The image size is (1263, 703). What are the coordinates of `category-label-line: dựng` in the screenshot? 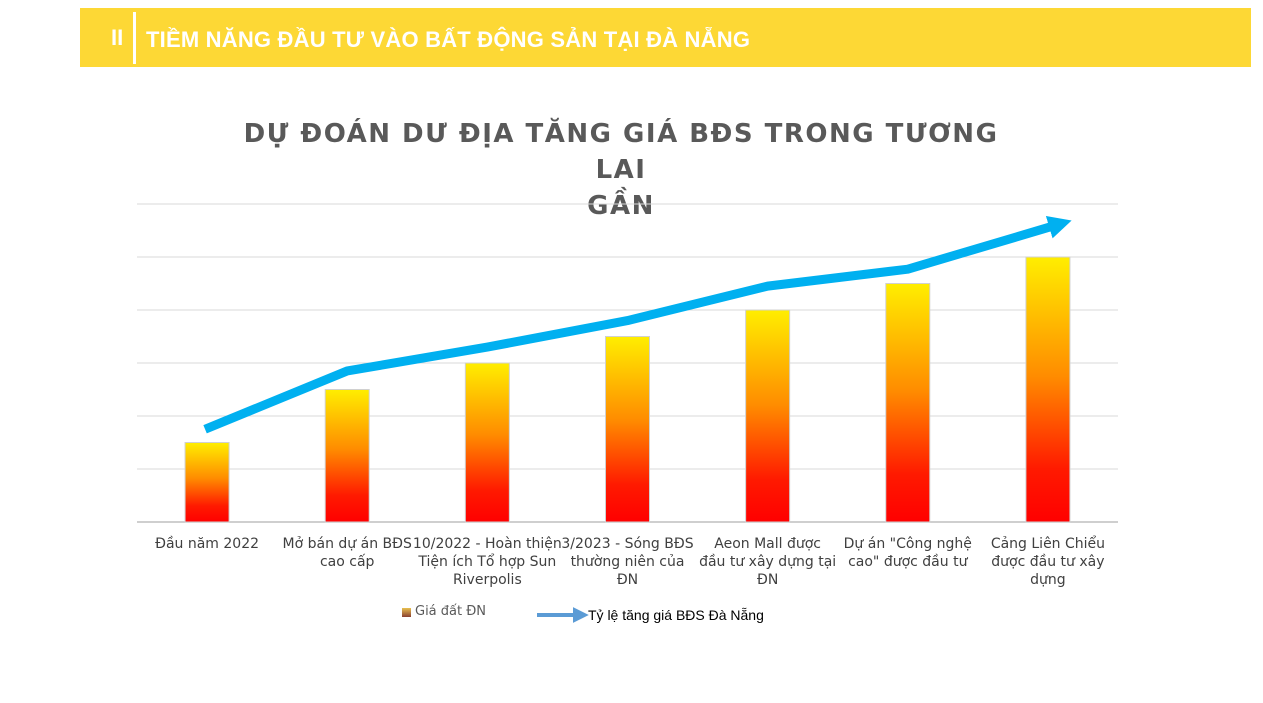 It's located at (1048, 580).